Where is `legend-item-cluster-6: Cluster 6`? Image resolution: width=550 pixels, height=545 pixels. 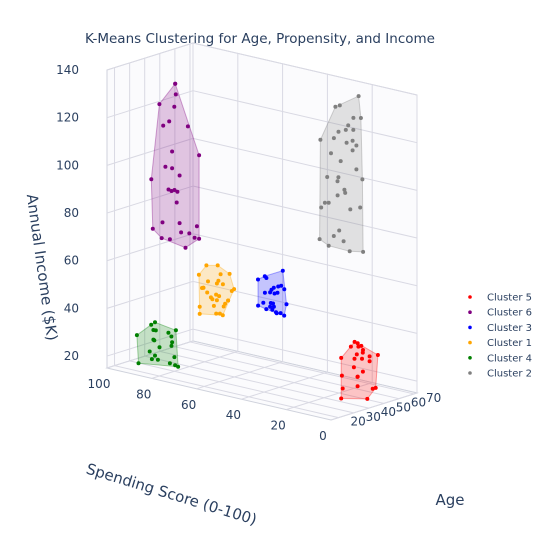 legend-item-cluster-6: Cluster 6 is located at coordinates (500, 313).